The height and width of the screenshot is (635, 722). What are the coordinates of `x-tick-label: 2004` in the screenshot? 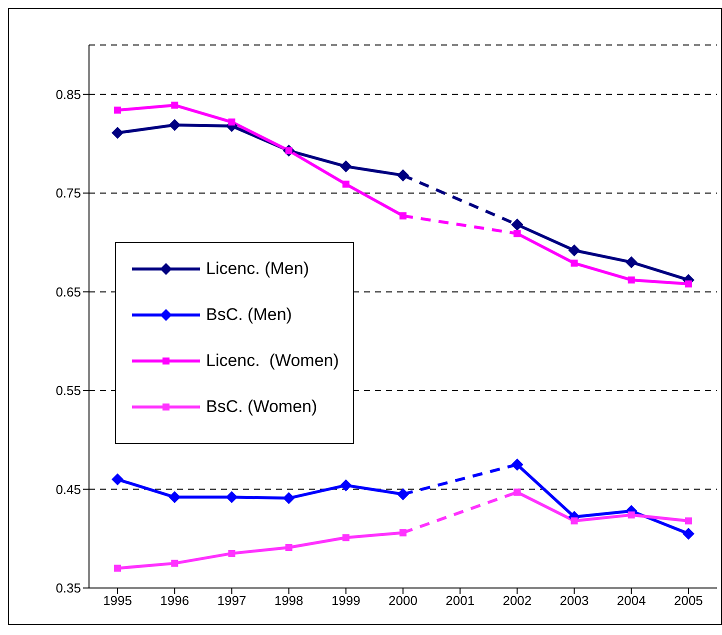 It's located at (631, 600).